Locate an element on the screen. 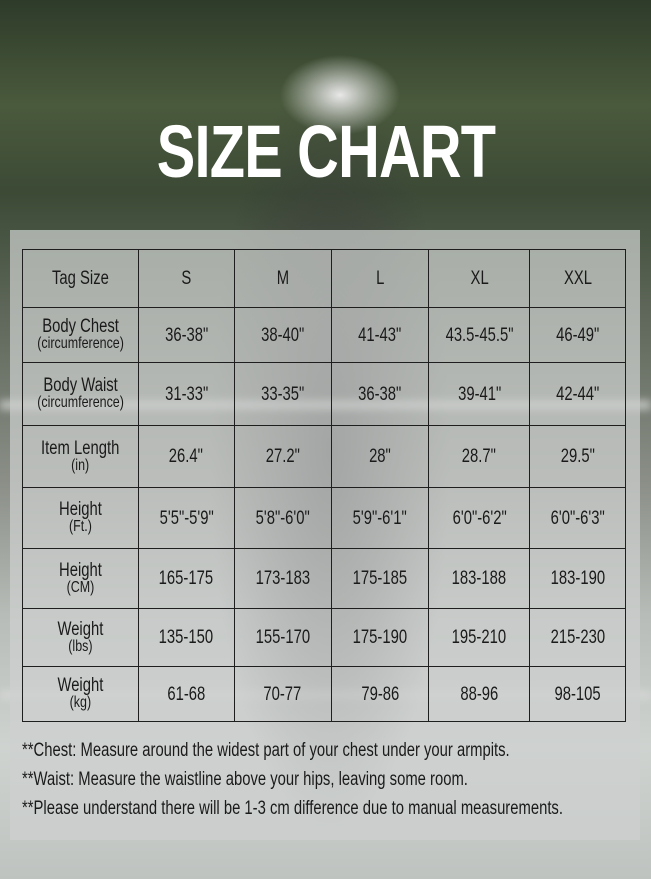  header-size-m: M is located at coordinates (282, 278).